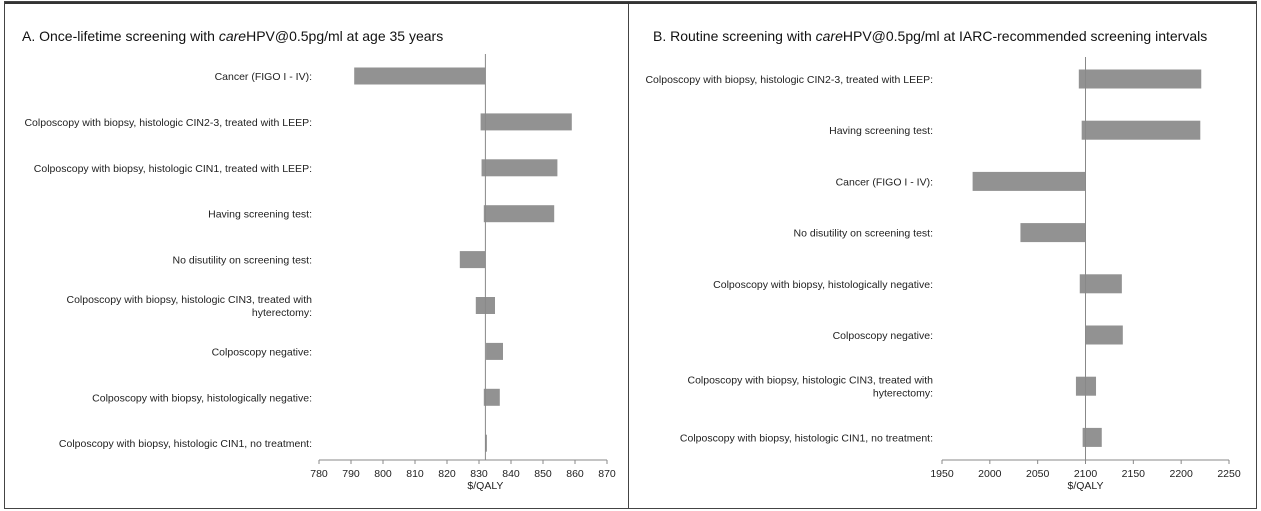  Describe the element at coordinates (1134, 474) in the screenshot. I see `panel-b-x-tick-label-5: 2150` at that location.